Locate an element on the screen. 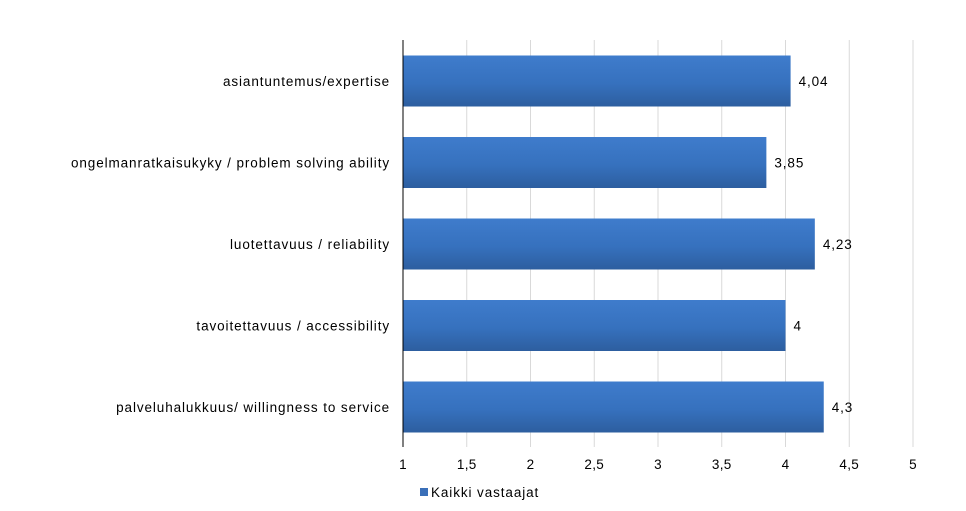 The height and width of the screenshot is (511, 966). data-label: 3,85 is located at coordinates (789, 163).